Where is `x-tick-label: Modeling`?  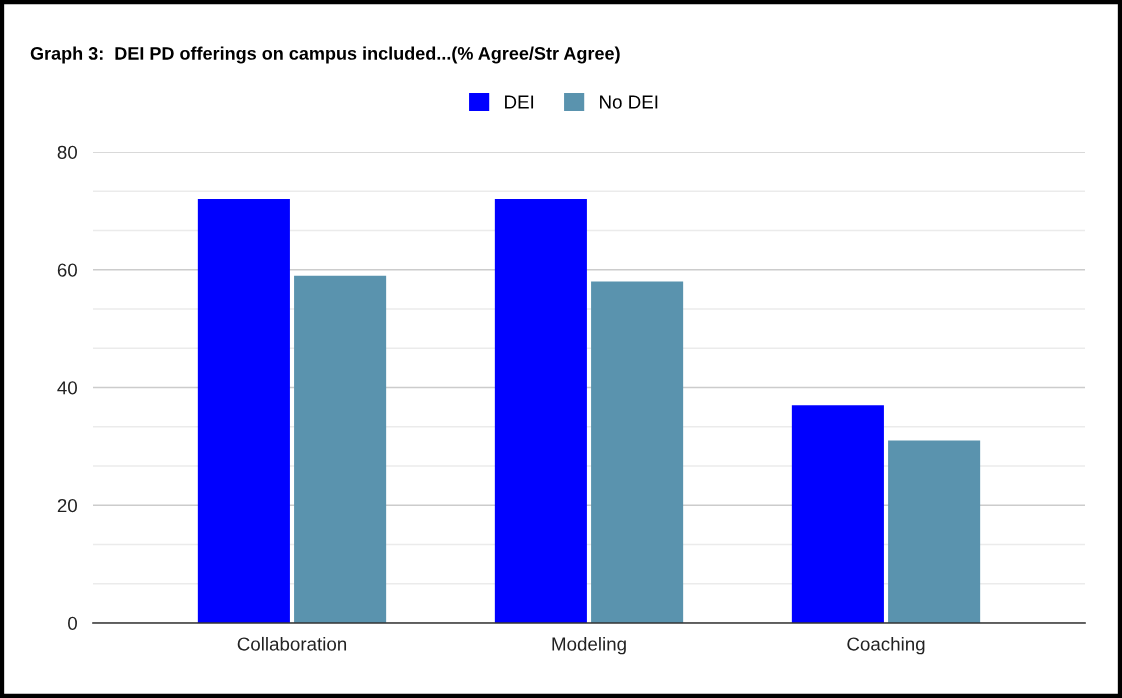
x-tick-label: Modeling is located at coordinates (589, 645).